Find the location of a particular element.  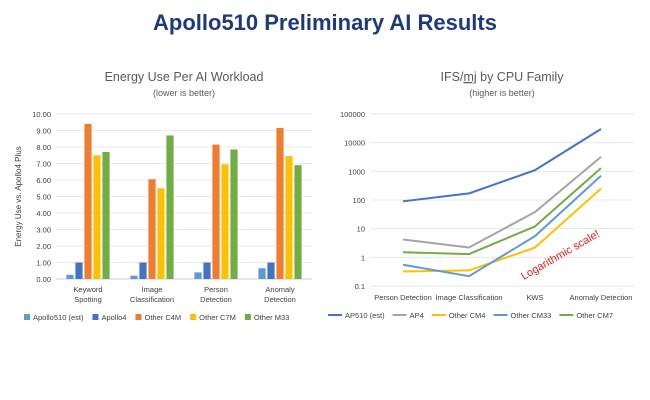

chart-title: IFS/mj by CPU Family is located at coordinates (503, 77).